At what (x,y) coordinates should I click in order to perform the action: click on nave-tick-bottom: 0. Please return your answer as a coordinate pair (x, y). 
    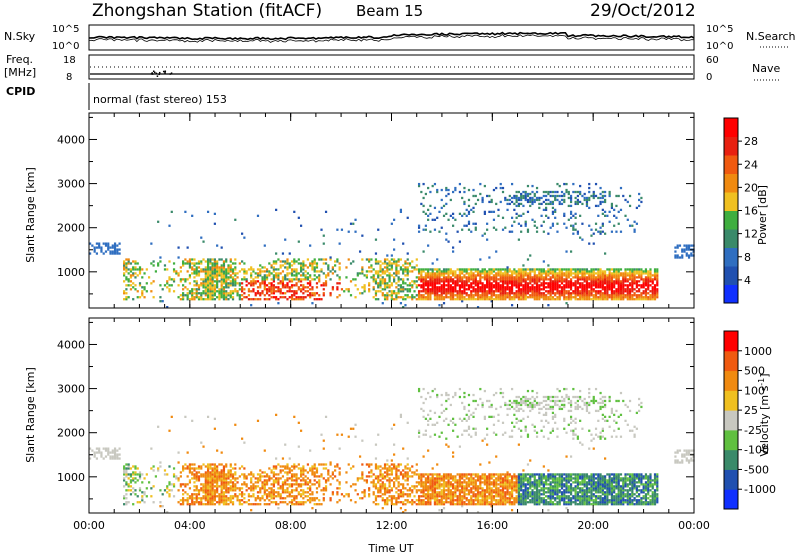
    Looking at the image, I should click on (709, 77).